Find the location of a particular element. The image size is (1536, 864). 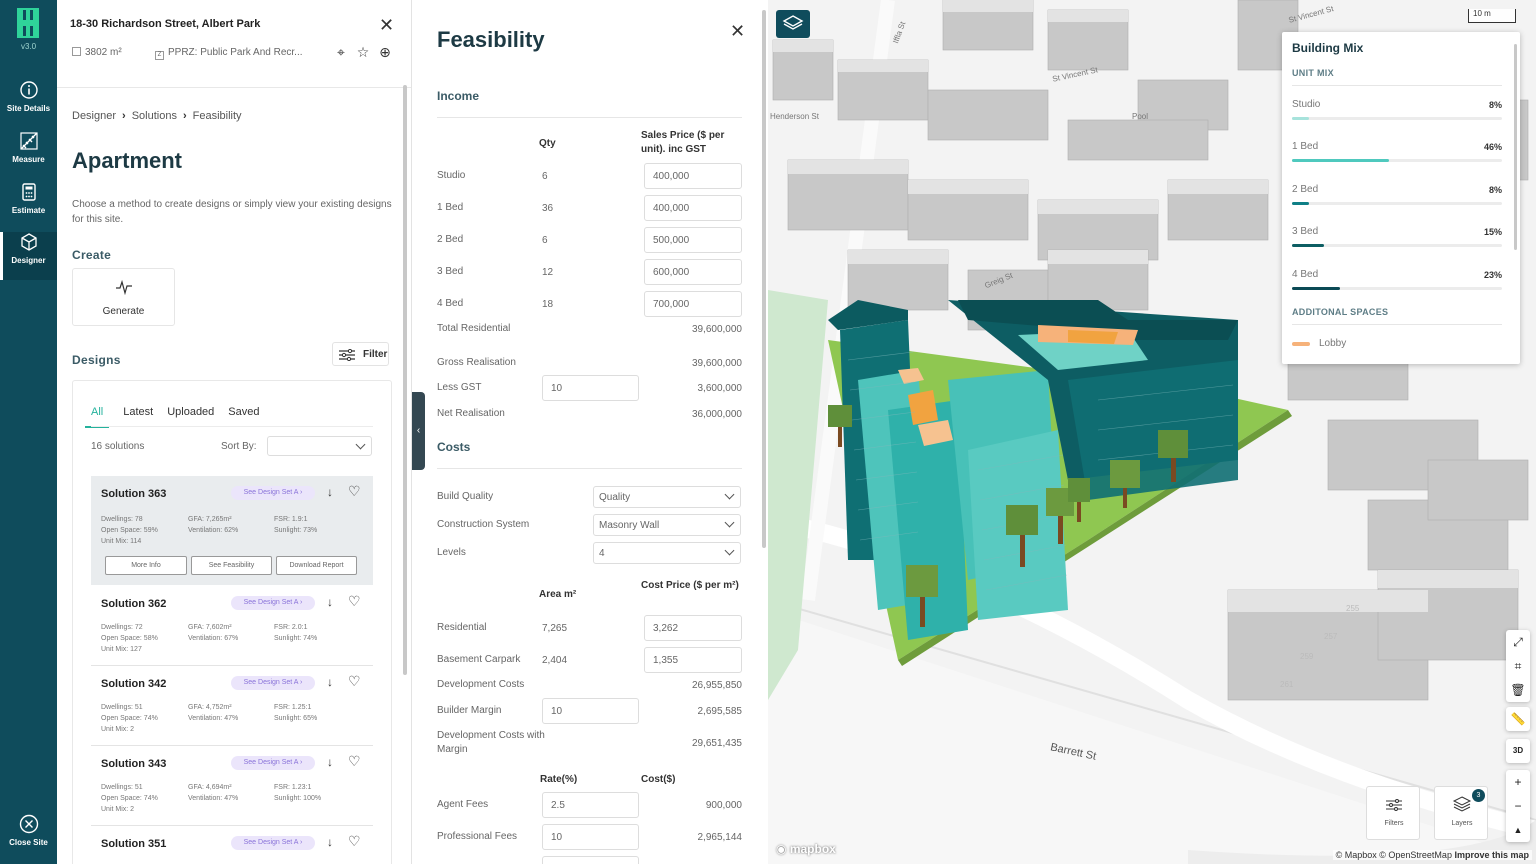

zoom-in-icon: + is located at coordinates (1518, 782).